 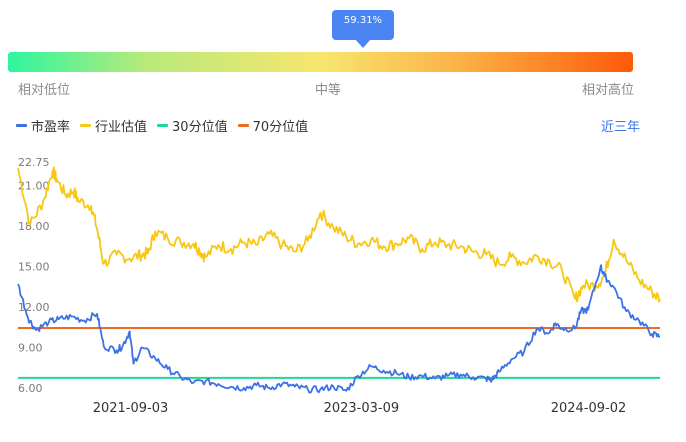 I want to click on chart-legend: 市盈率 行业估值 30分位值 70分位值, so click(x=167, y=125).